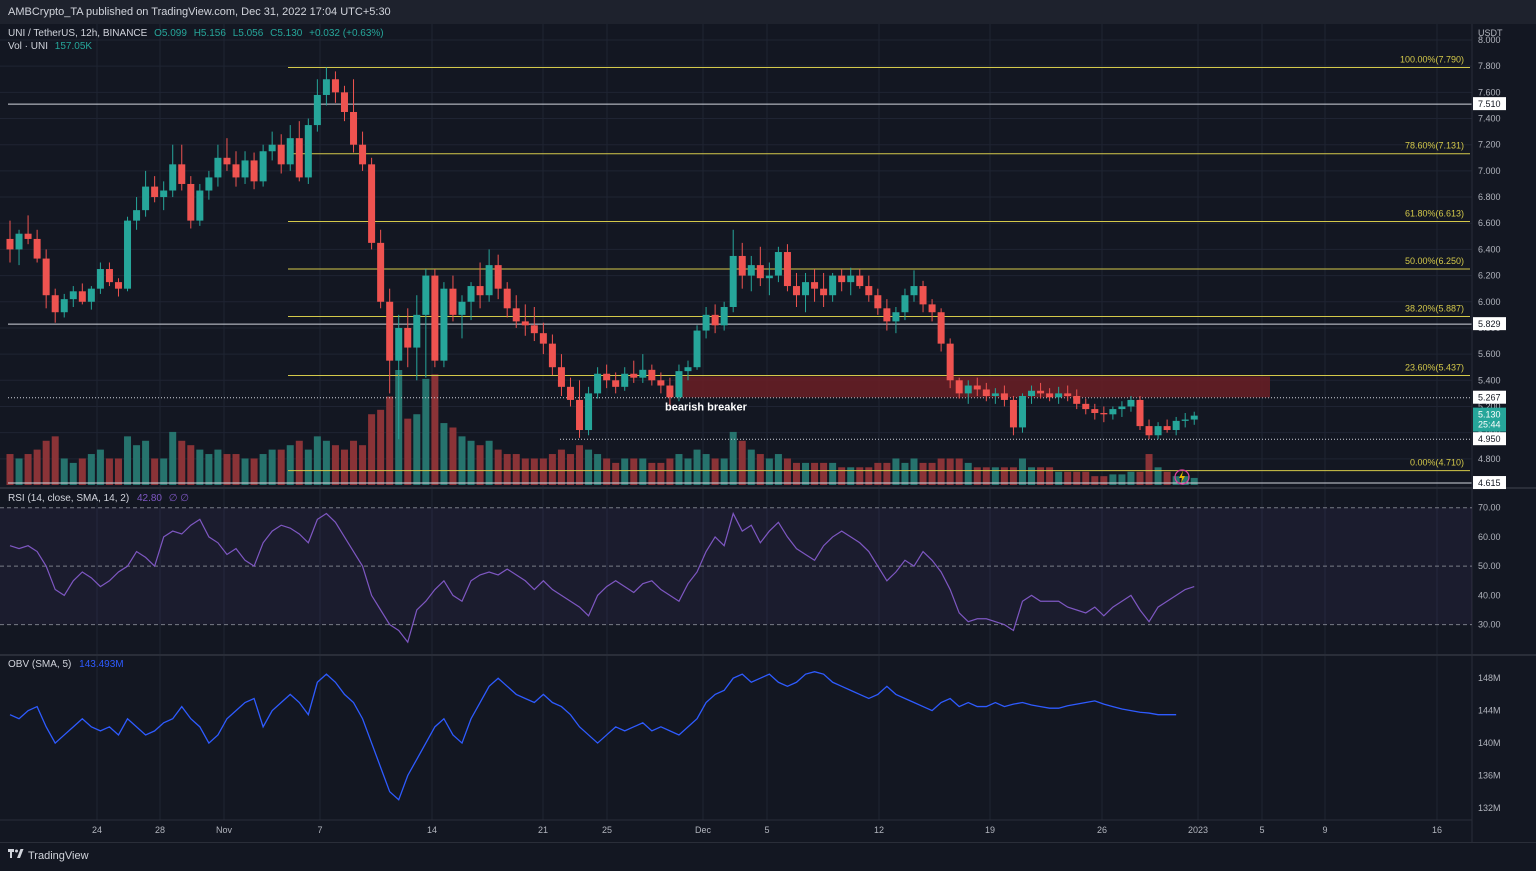  What do you see at coordinates (286, 33) in the screenshot?
I see `ohlc-close: C5.130` at bounding box center [286, 33].